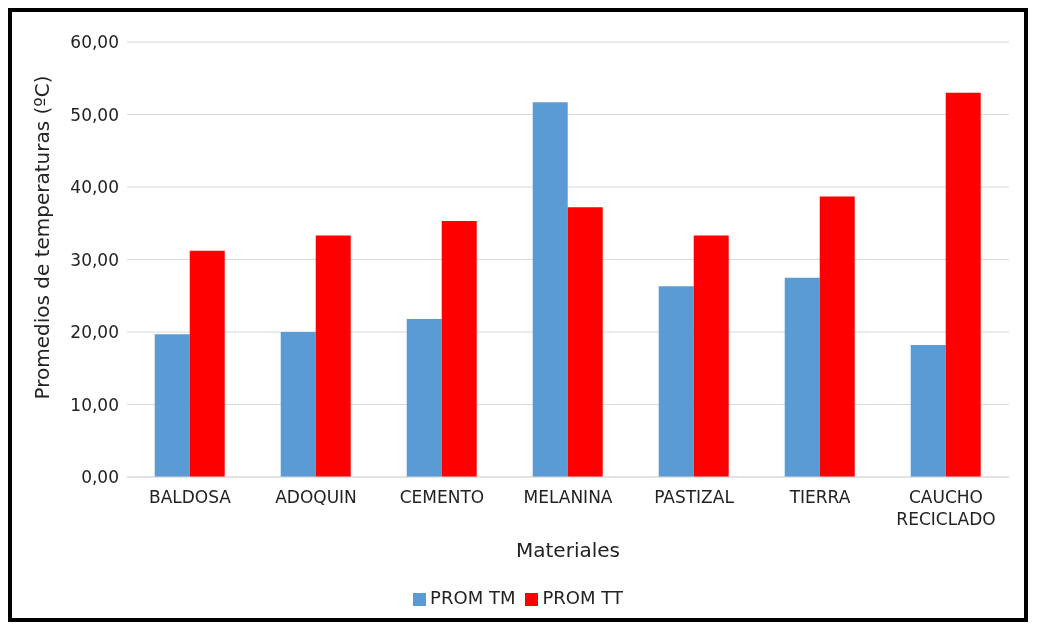 This screenshot has width=1040, height=634. I want to click on x-tick-label: ADOQUIN, so click(316, 497).